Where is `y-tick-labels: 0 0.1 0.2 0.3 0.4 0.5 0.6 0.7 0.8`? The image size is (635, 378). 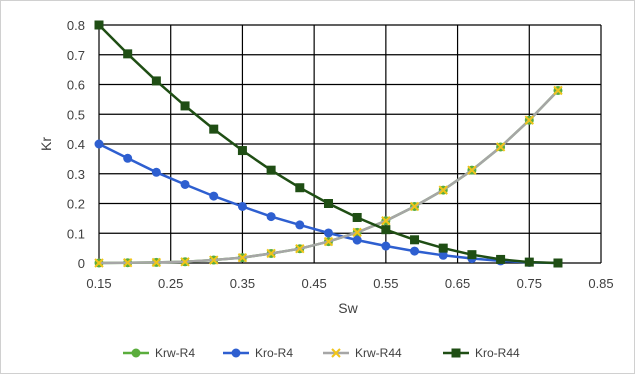
y-tick-labels: 0 0.1 0.2 0.3 0.4 0.5 0.6 0.7 0.8 is located at coordinates (76, 144).